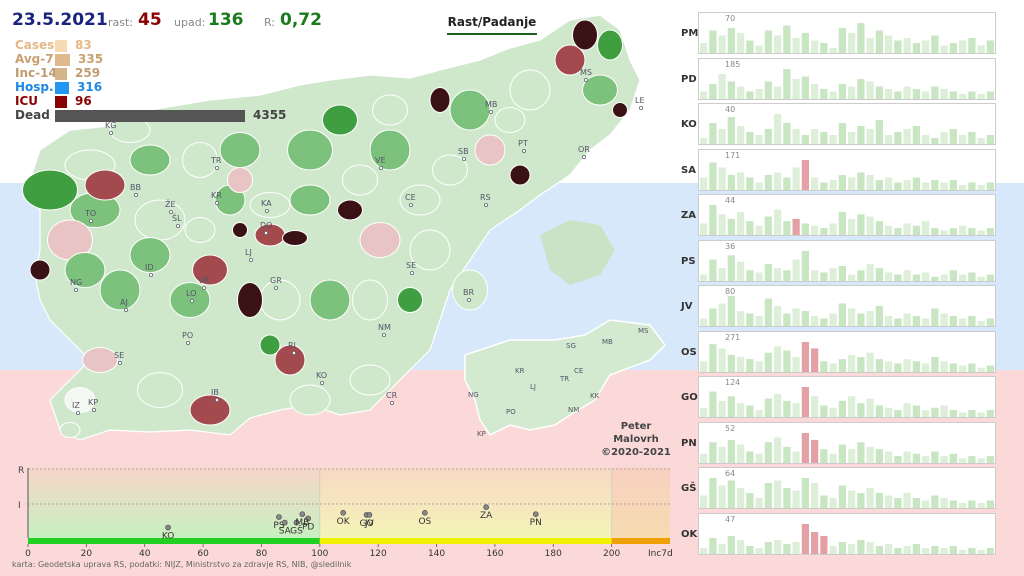 This screenshot has width=1024, height=576. What do you see at coordinates (145, 554) in the screenshot?
I see `x-tick-label: 40` at bounding box center [145, 554].